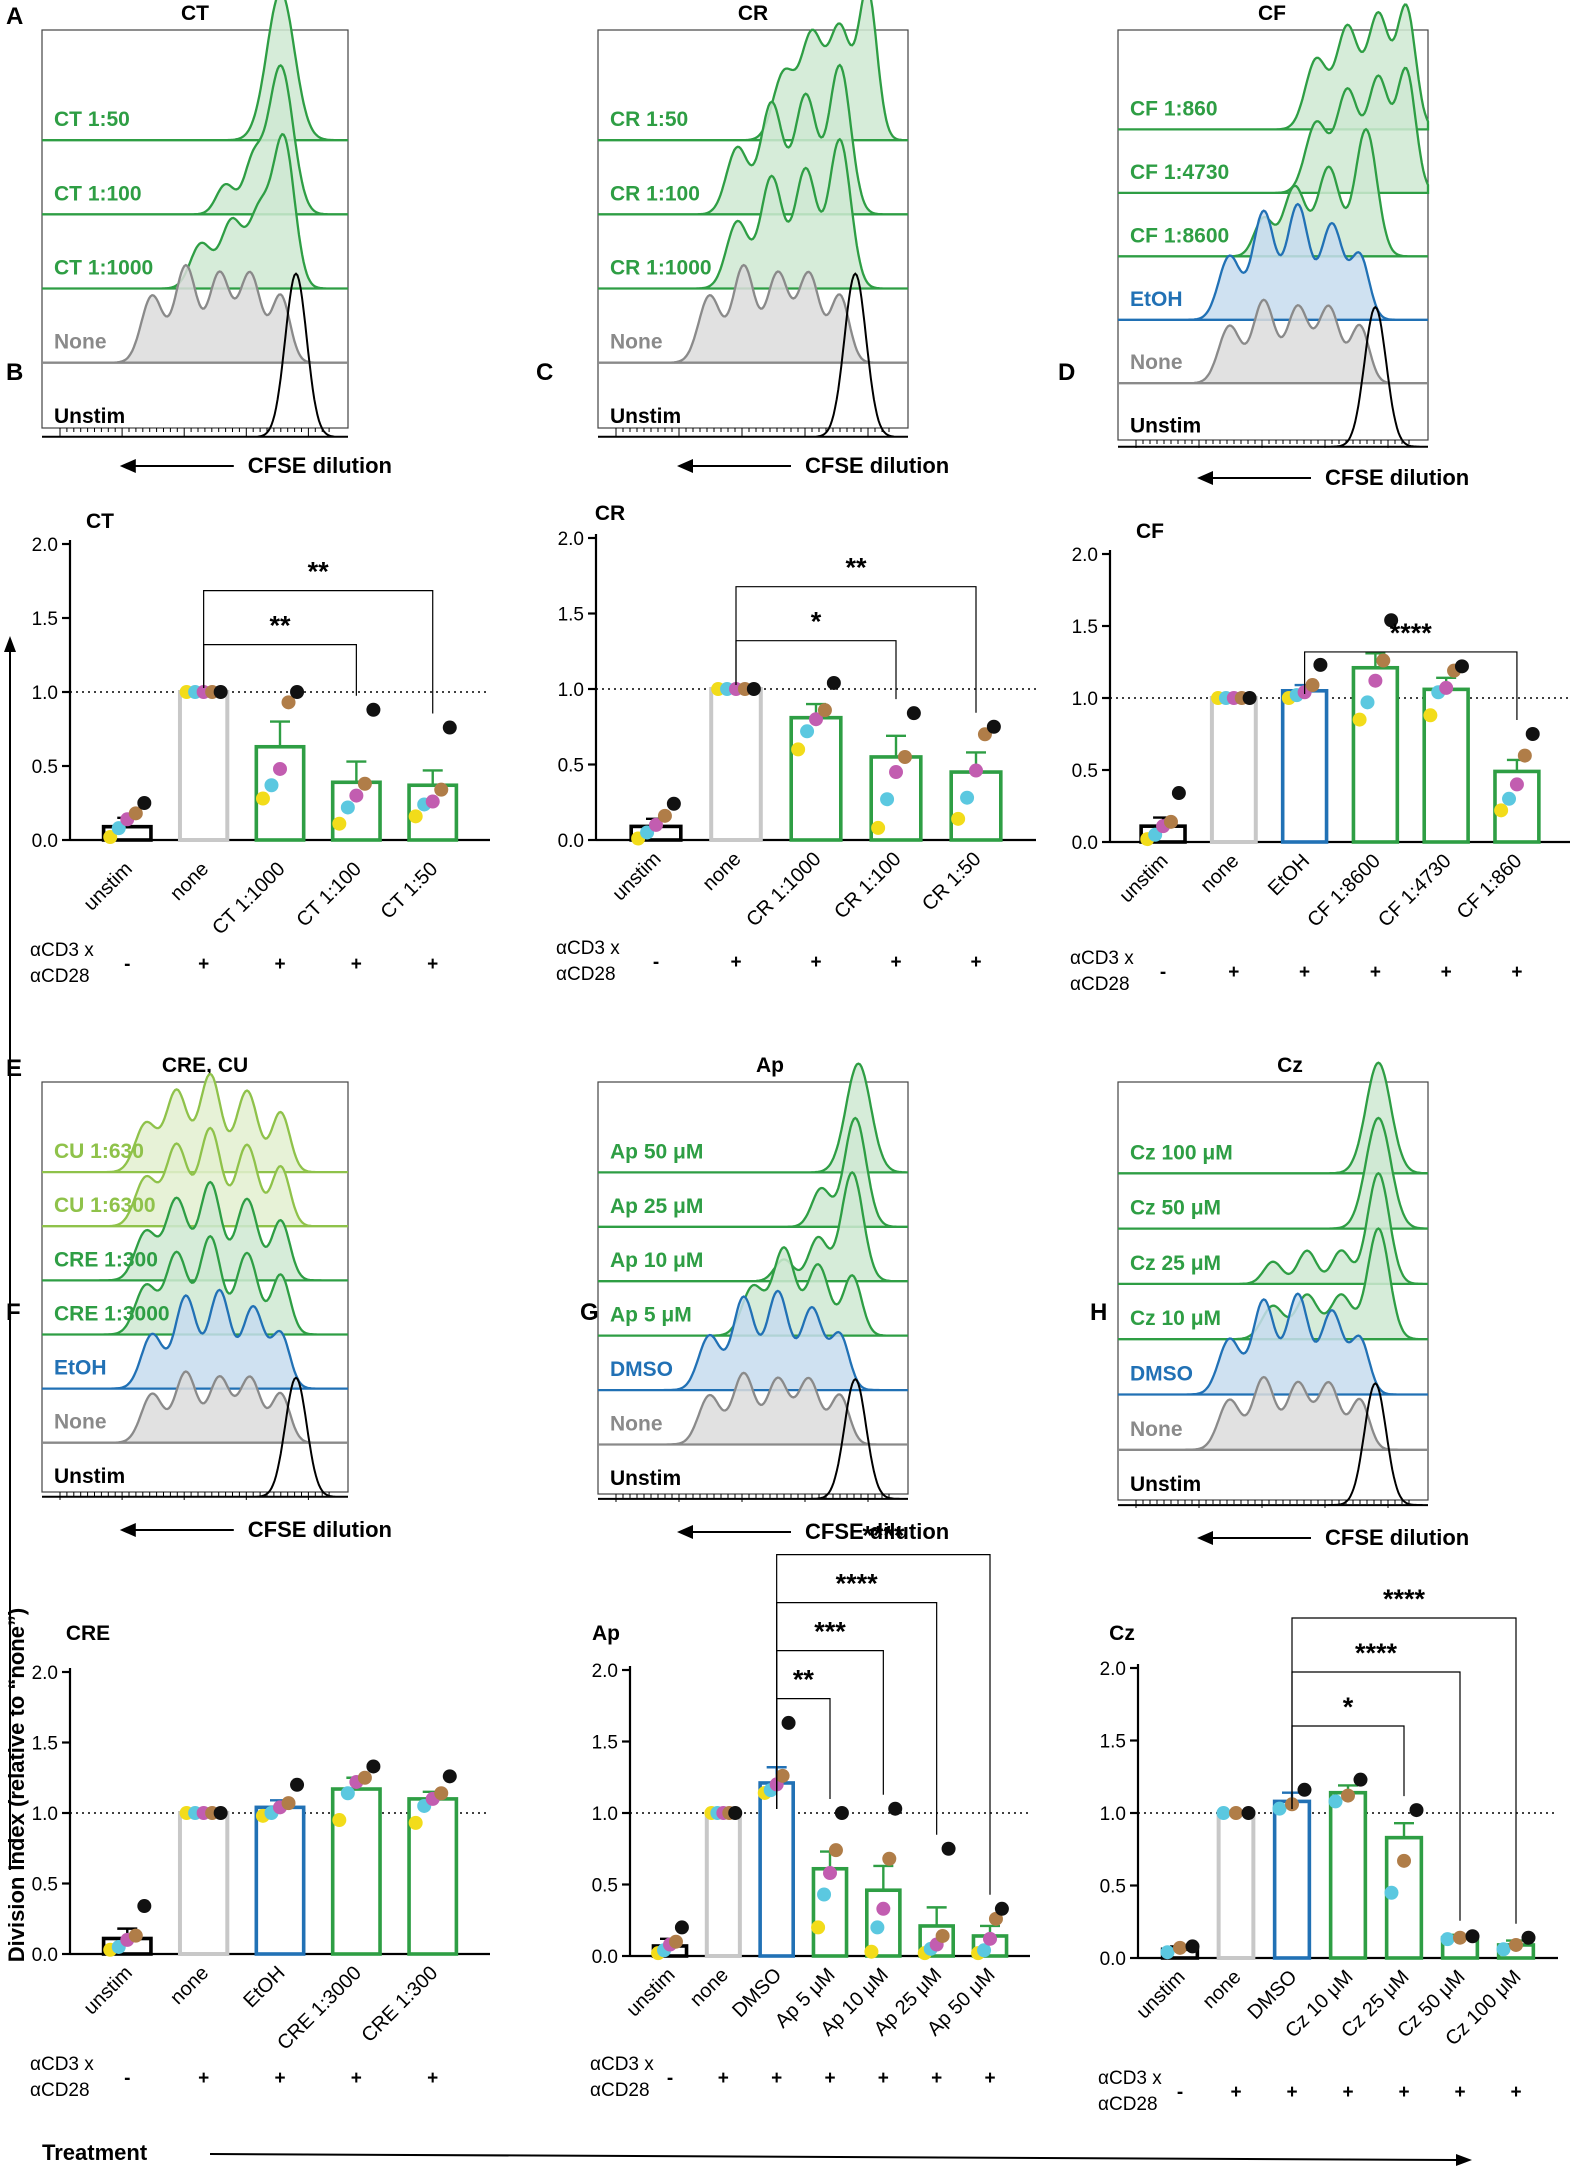 This screenshot has height=2170, width=1585. Describe the element at coordinates (856, 568) in the screenshot. I see `significance-label: **` at that location.